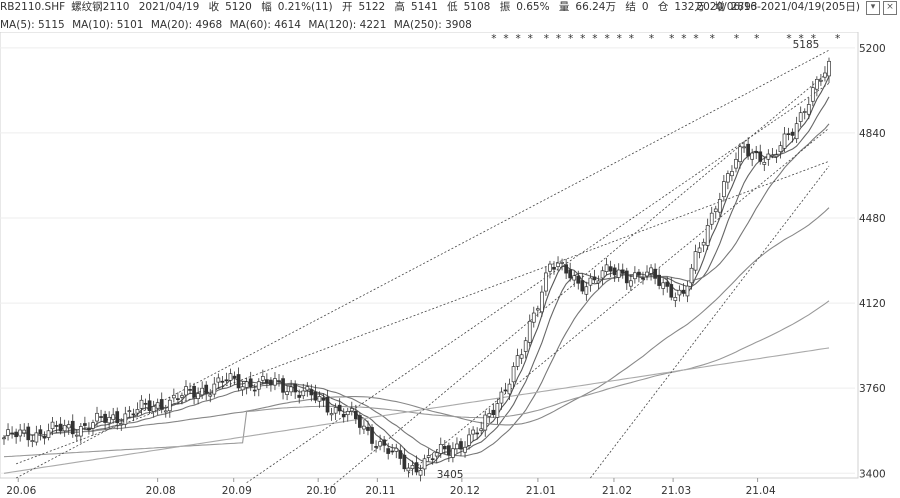 Image resolution: width=900 pixels, height=498 pixels. I want to click on open-value: 5122, so click(372, 7).